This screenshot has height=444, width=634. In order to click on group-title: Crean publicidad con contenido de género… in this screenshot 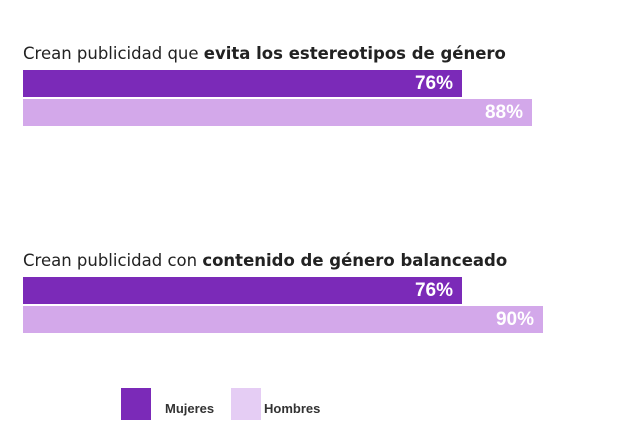, I will do `click(265, 261)`.